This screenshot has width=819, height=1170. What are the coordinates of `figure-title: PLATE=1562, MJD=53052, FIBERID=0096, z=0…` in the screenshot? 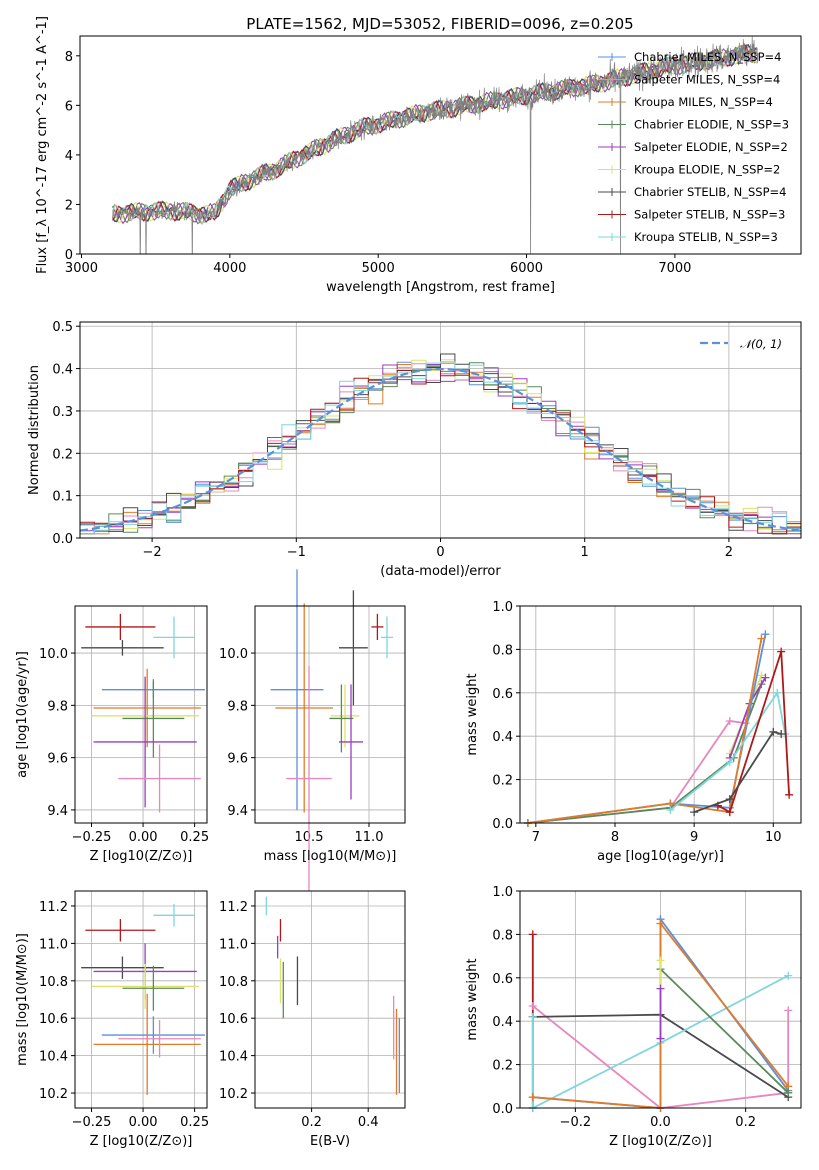 It's located at (439, 24).